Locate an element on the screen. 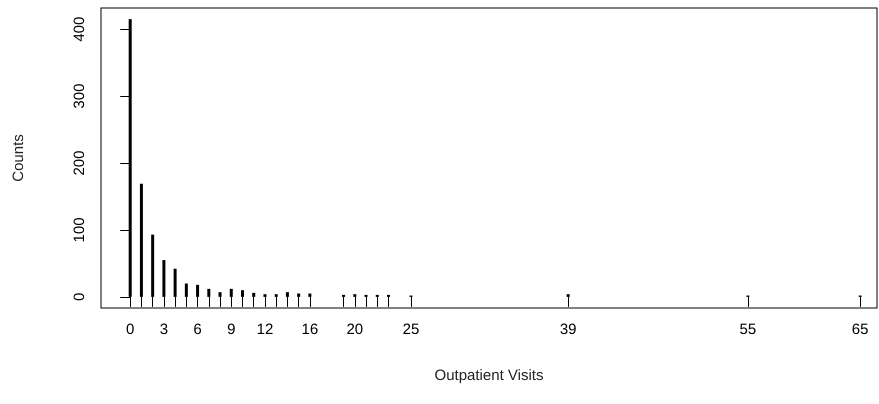 This screenshot has height=404, width=879. y-tick-label: 0 is located at coordinates (79, 297).